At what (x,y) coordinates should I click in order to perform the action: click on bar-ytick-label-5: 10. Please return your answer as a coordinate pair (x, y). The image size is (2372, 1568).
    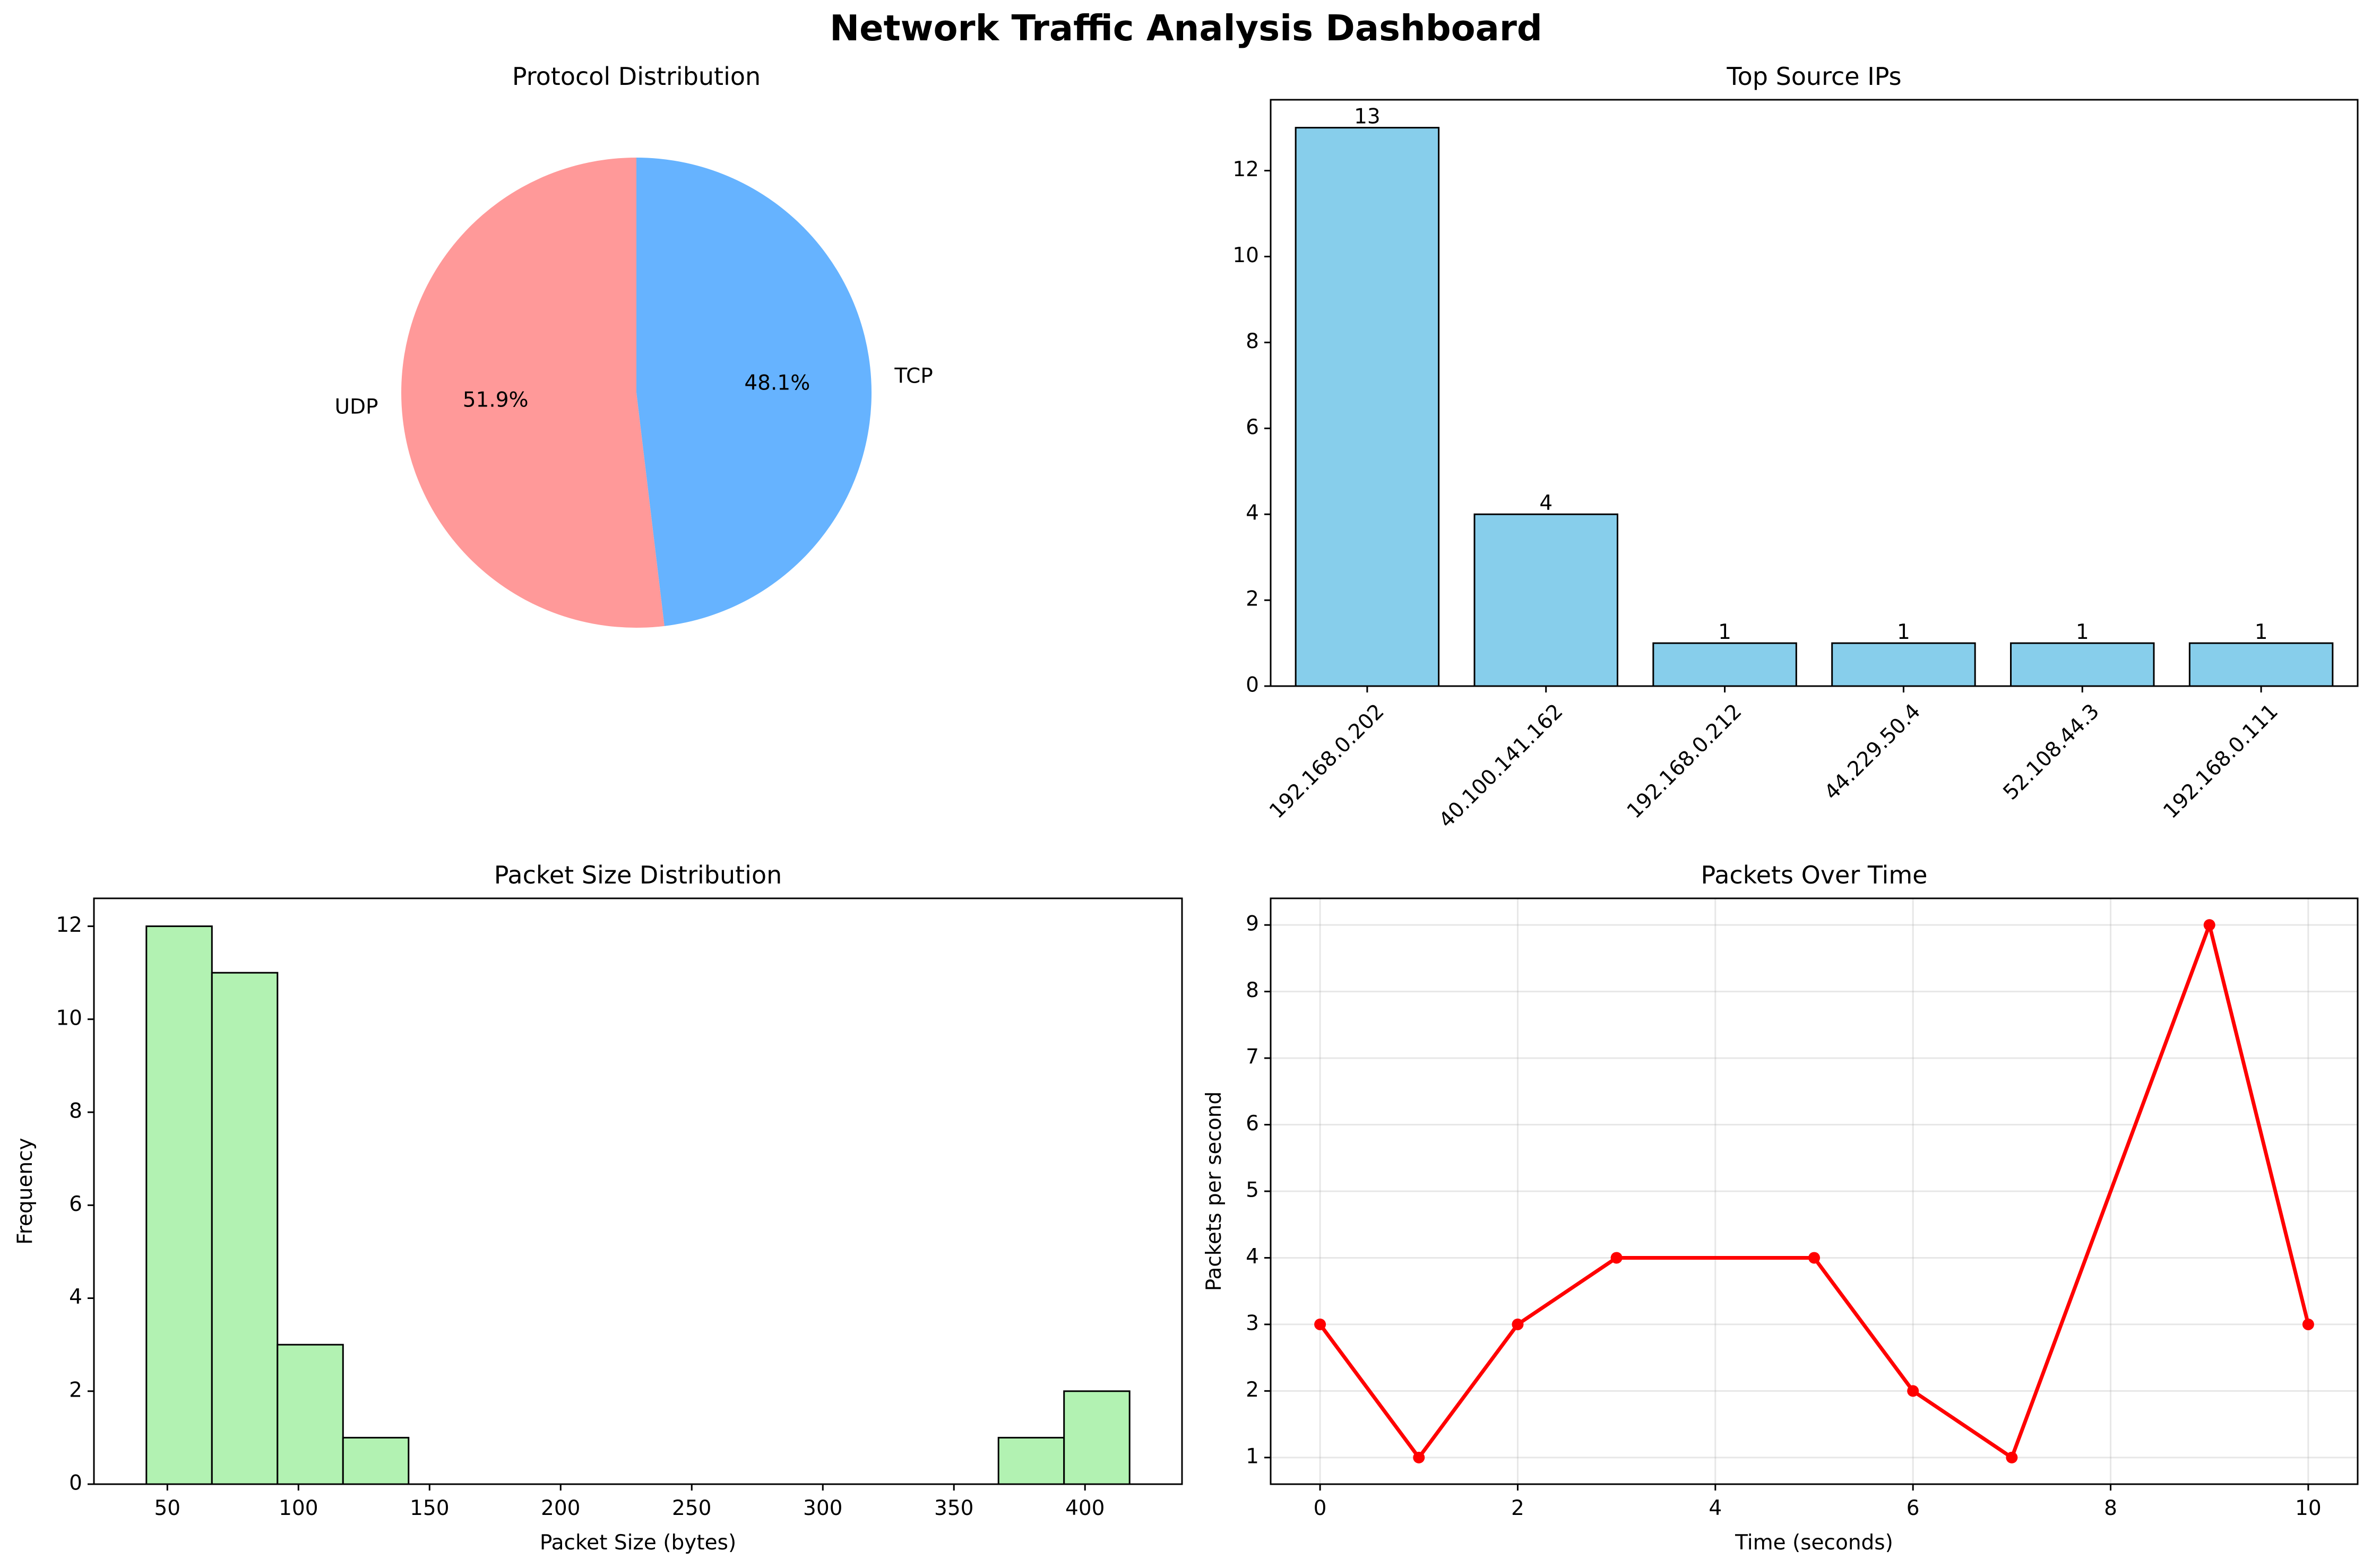
    Looking at the image, I should click on (1245, 255).